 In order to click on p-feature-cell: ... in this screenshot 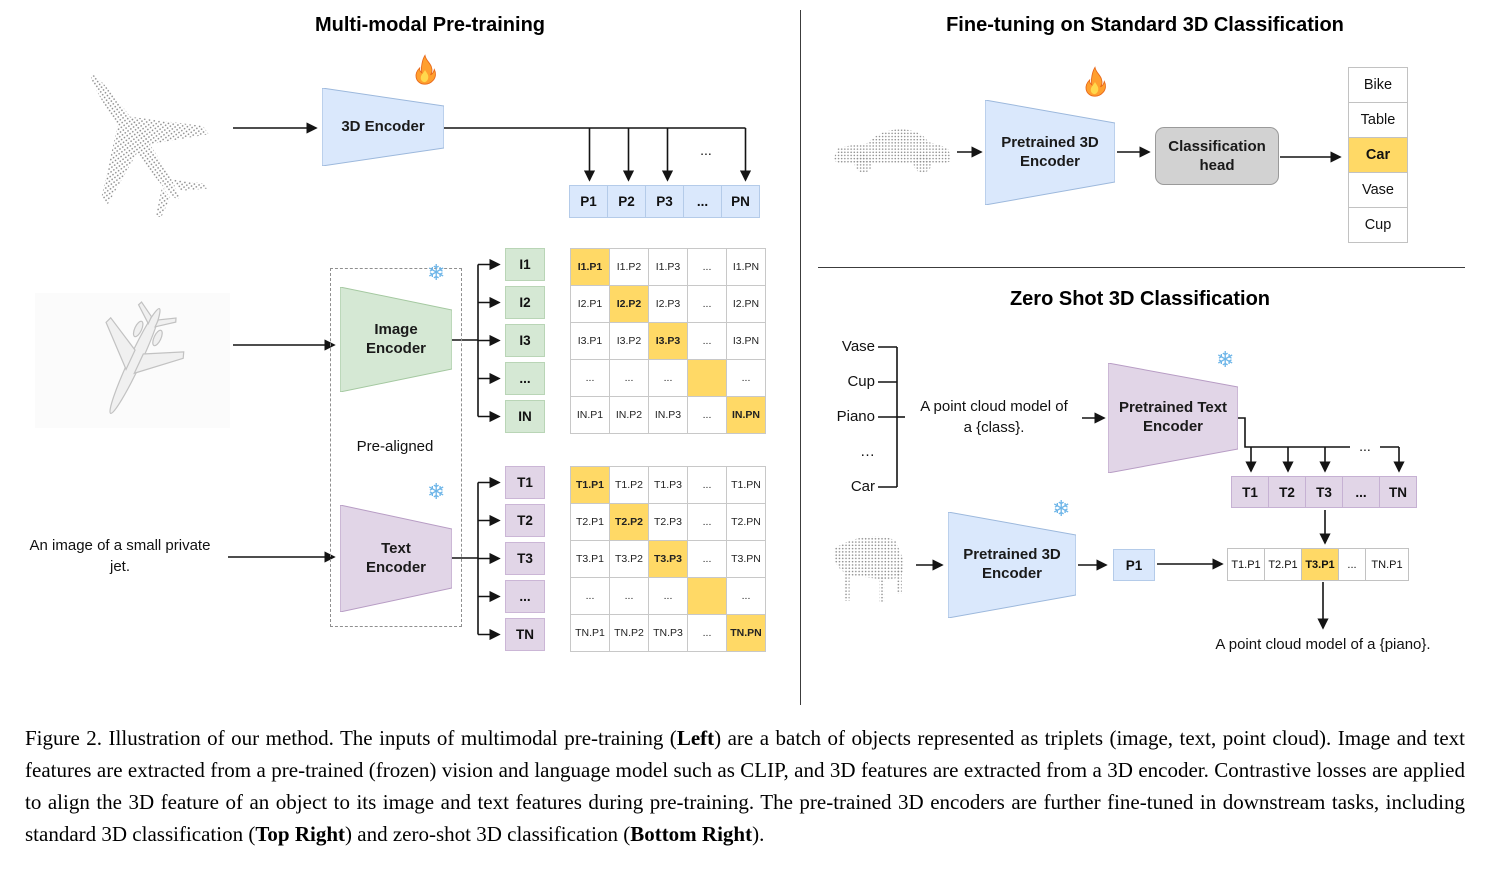, I will do `click(702, 201)`.